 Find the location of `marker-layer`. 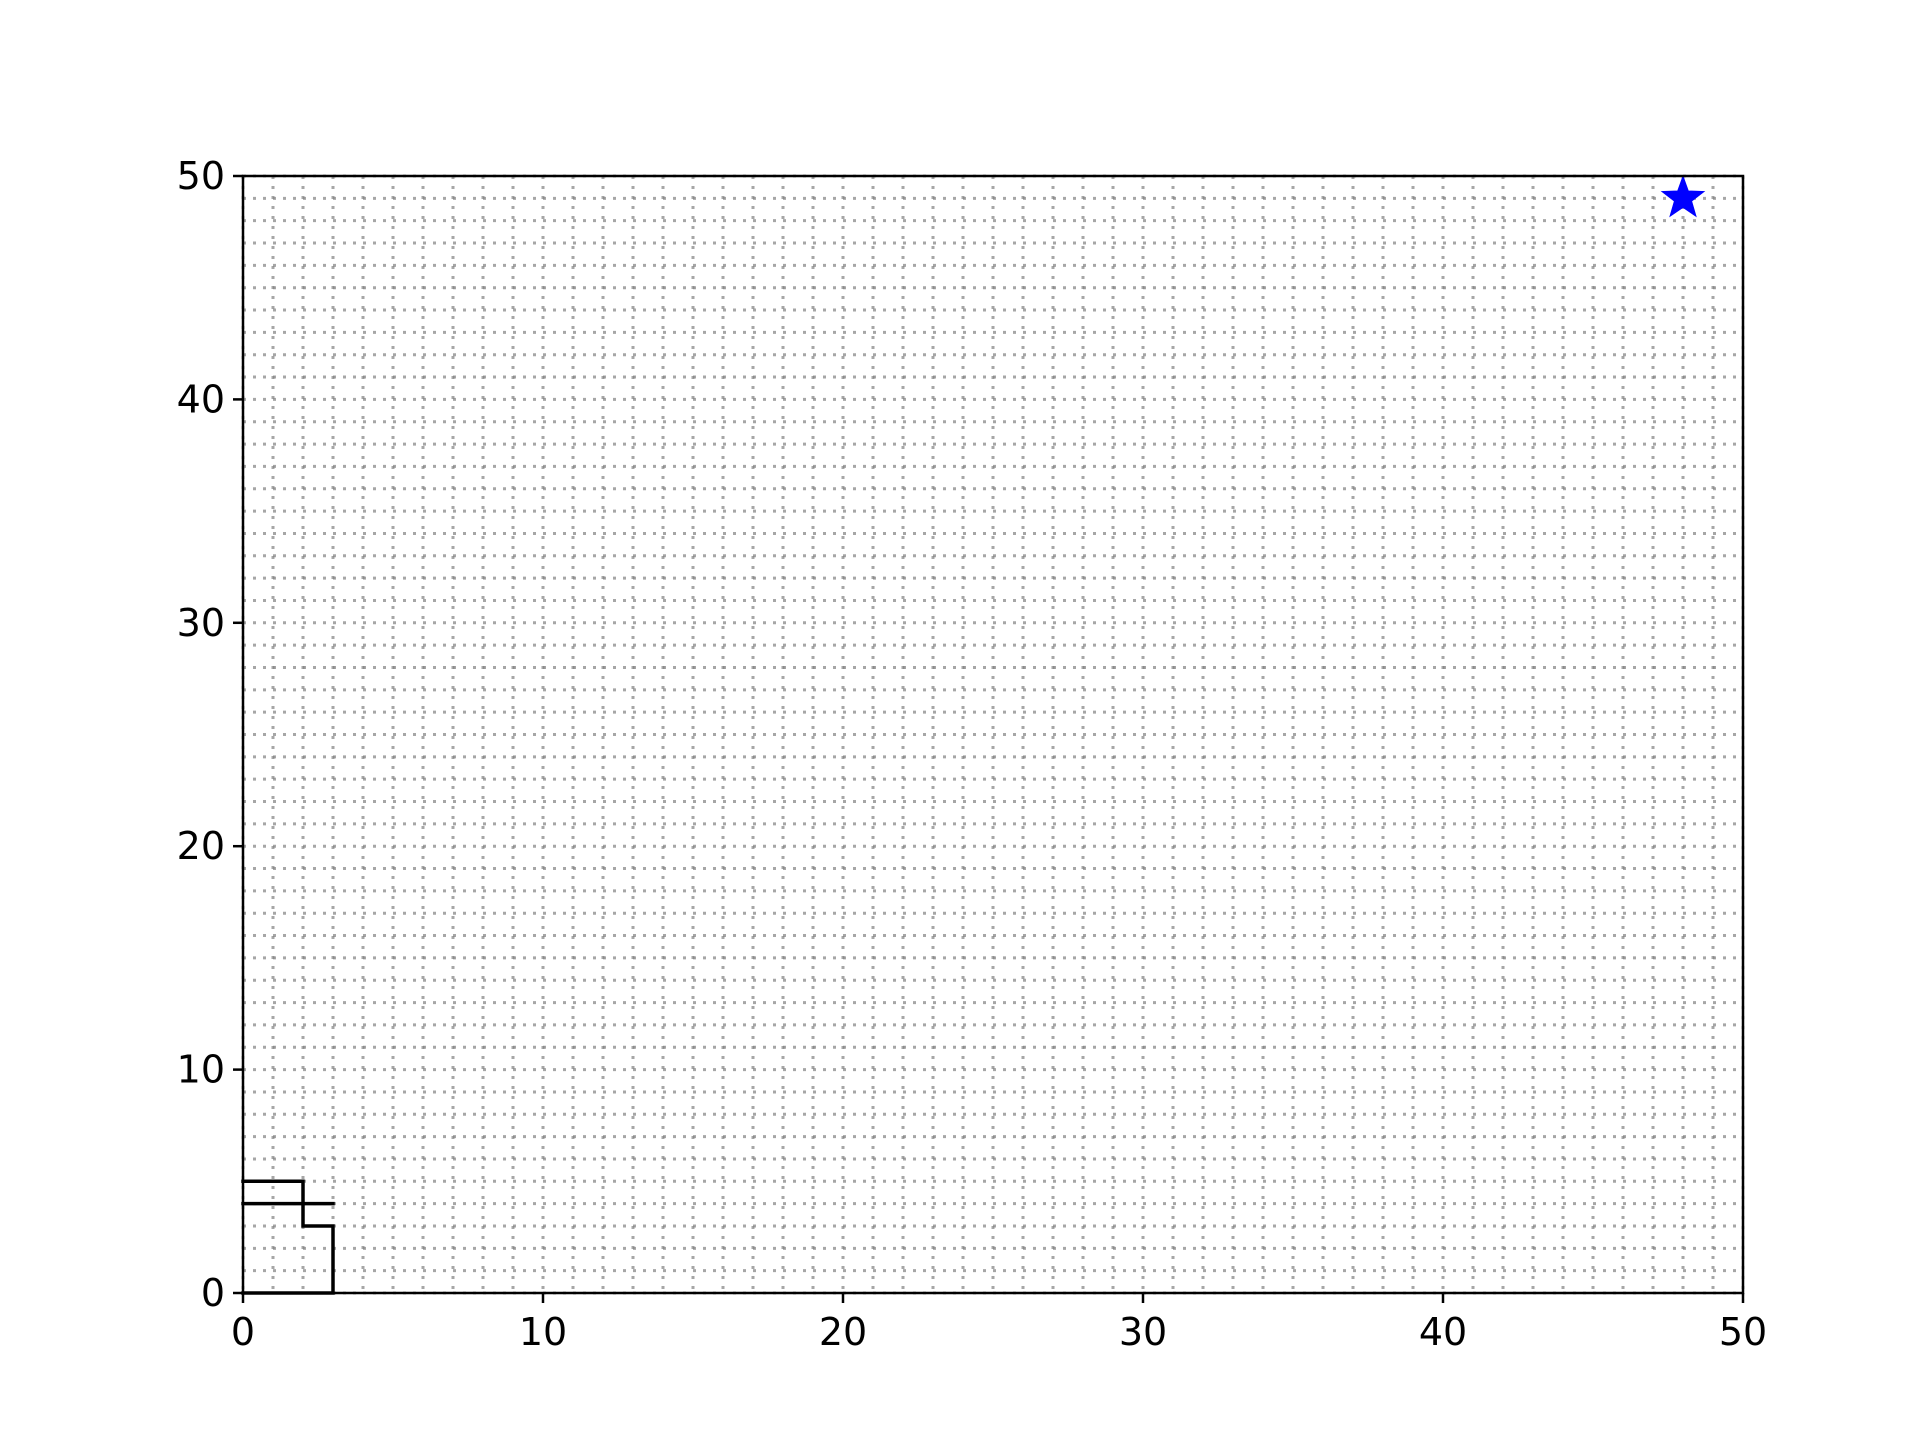

marker-layer is located at coordinates (1683, 196).